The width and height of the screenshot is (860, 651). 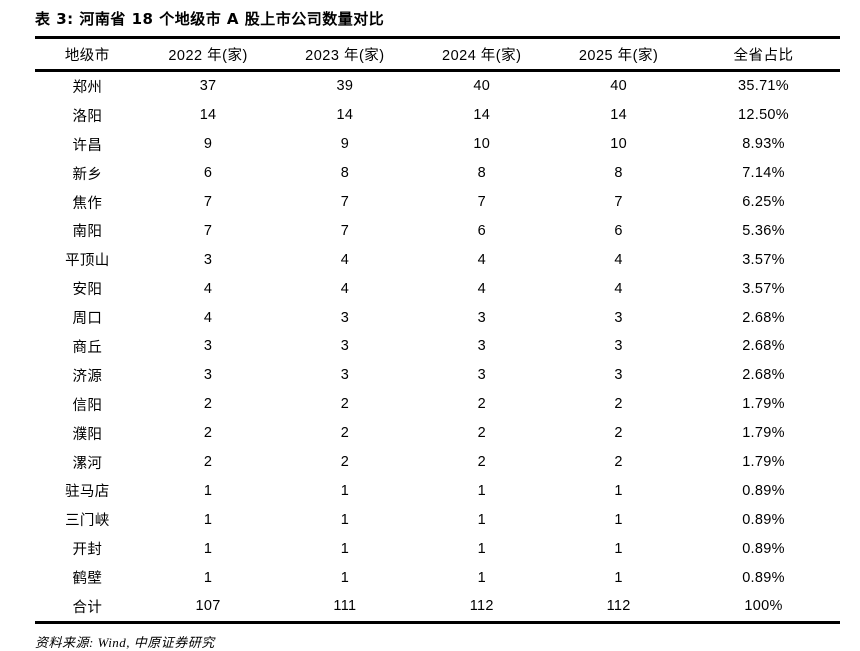 What do you see at coordinates (763, 606) in the screenshot?
I see `value-cell: 100%` at bounding box center [763, 606].